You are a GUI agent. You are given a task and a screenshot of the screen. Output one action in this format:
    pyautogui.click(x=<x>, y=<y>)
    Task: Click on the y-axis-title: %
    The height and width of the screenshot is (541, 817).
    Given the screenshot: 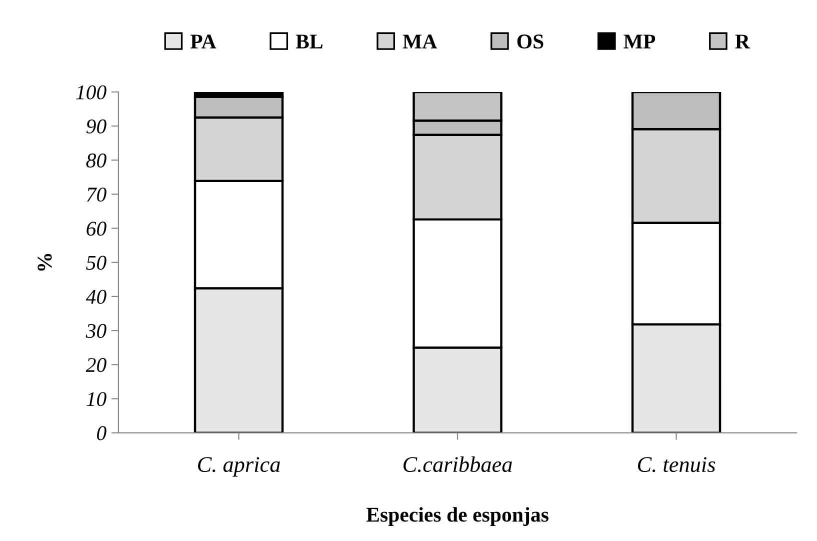 What is the action you would take?
    pyautogui.click(x=45, y=262)
    